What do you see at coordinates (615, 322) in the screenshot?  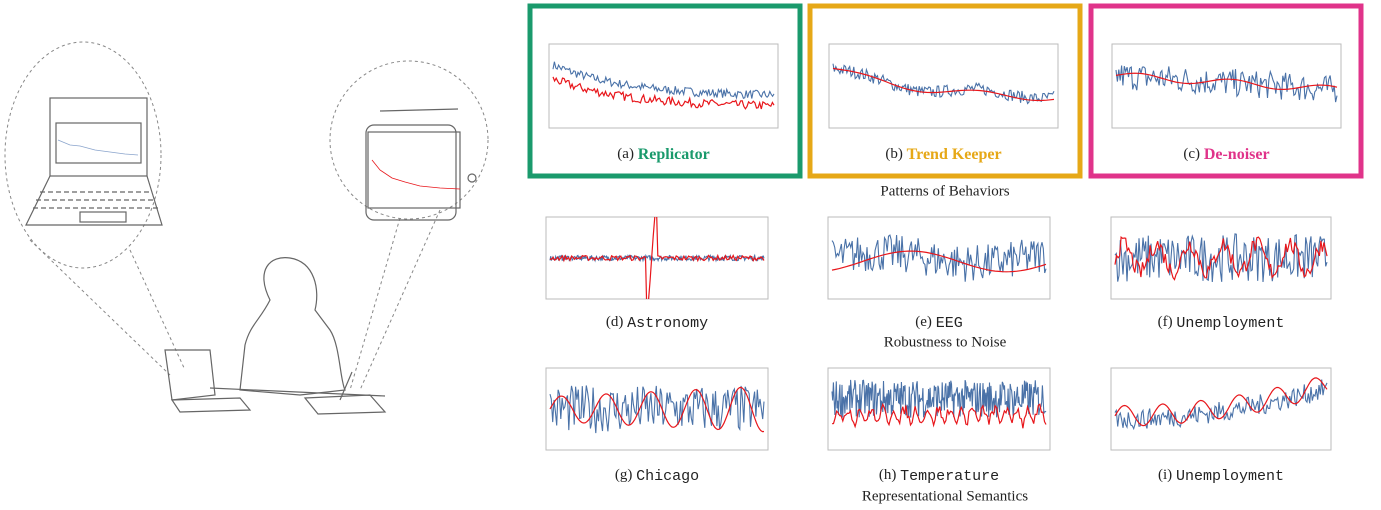 I see `caption-label: (d)` at bounding box center [615, 322].